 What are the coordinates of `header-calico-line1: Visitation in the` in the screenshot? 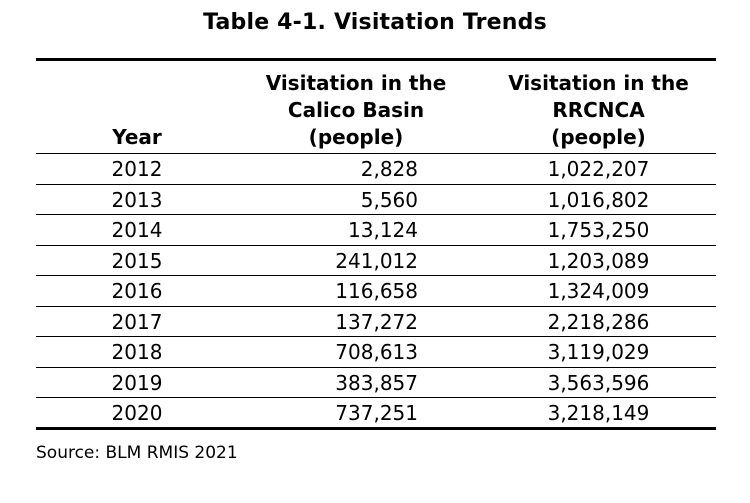 It's located at (356, 83).